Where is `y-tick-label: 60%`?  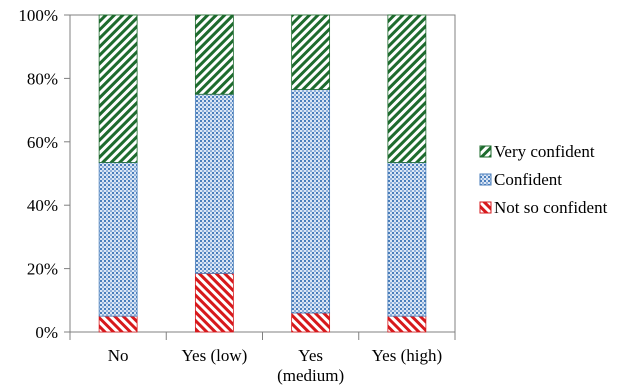 y-tick-label: 60% is located at coordinates (42, 142).